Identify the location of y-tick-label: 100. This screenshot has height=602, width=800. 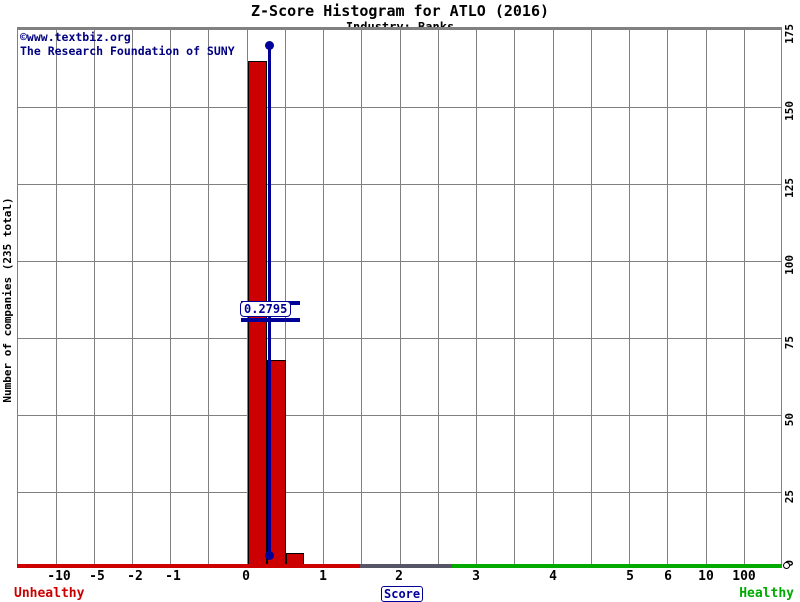
(789, 265).